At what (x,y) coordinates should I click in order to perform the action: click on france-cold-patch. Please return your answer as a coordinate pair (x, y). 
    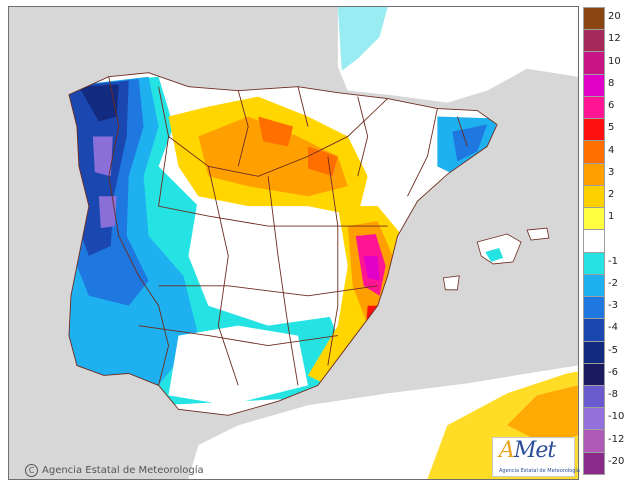
    Looking at the image, I should click on (362, 39).